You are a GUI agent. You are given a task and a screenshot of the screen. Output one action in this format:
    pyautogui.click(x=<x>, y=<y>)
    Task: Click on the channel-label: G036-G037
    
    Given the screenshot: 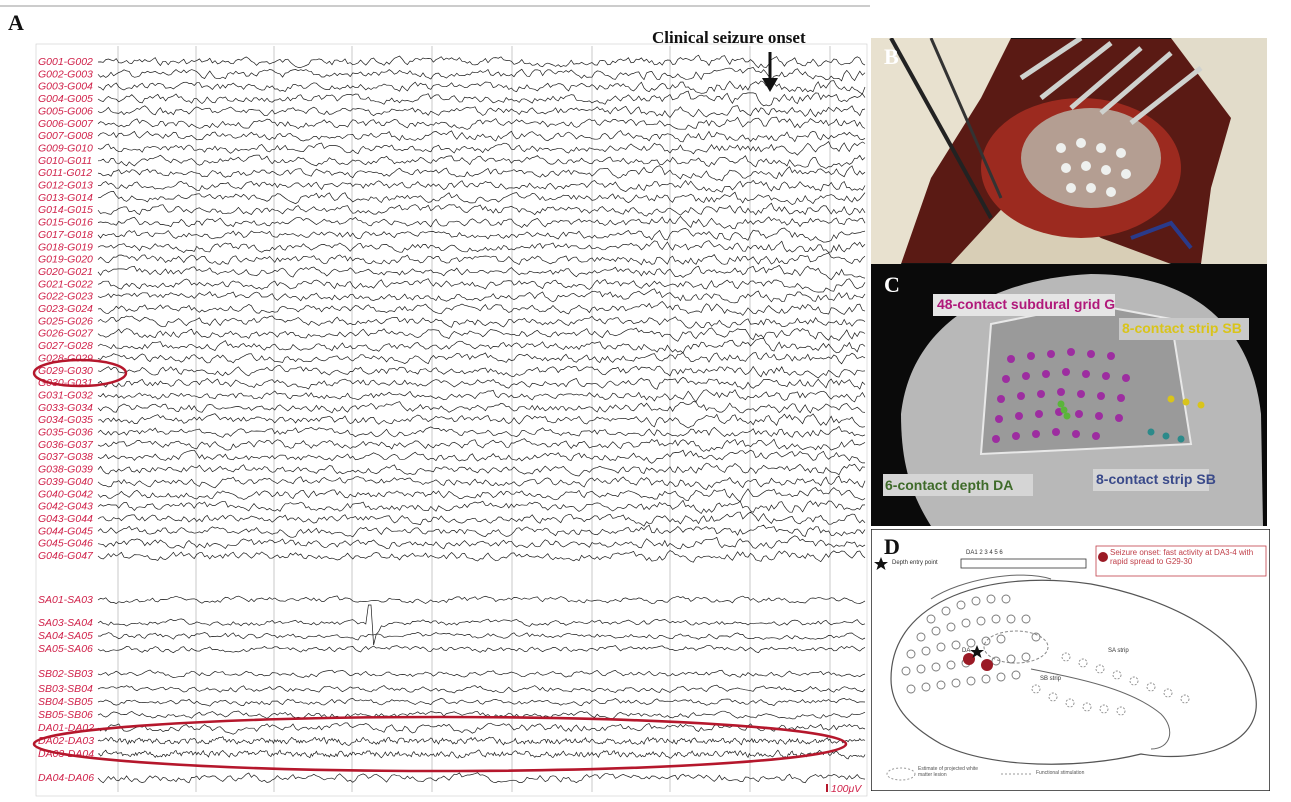 What is the action you would take?
    pyautogui.click(x=66, y=445)
    